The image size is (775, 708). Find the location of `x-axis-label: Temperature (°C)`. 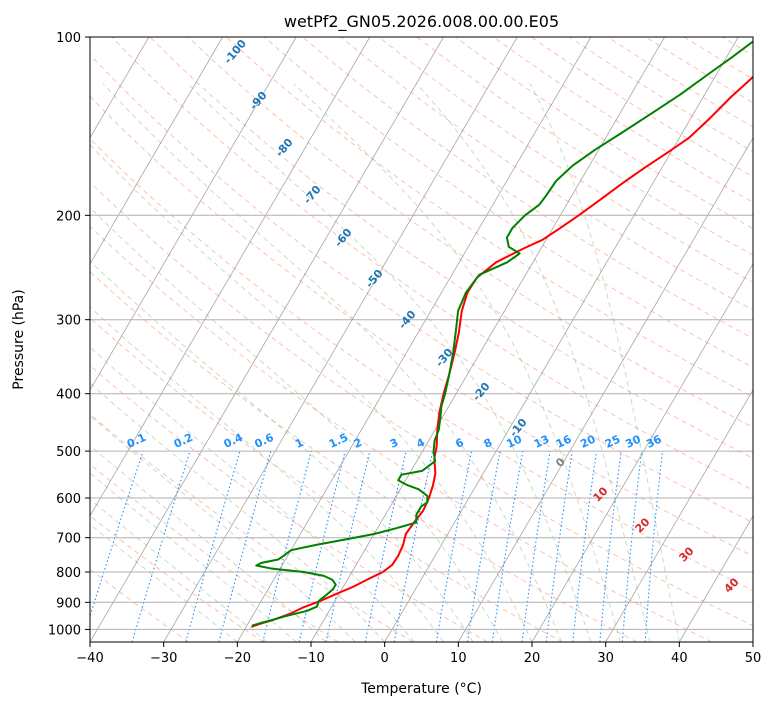

x-axis-label: Temperature (°C) is located at coordinates (421, 689).